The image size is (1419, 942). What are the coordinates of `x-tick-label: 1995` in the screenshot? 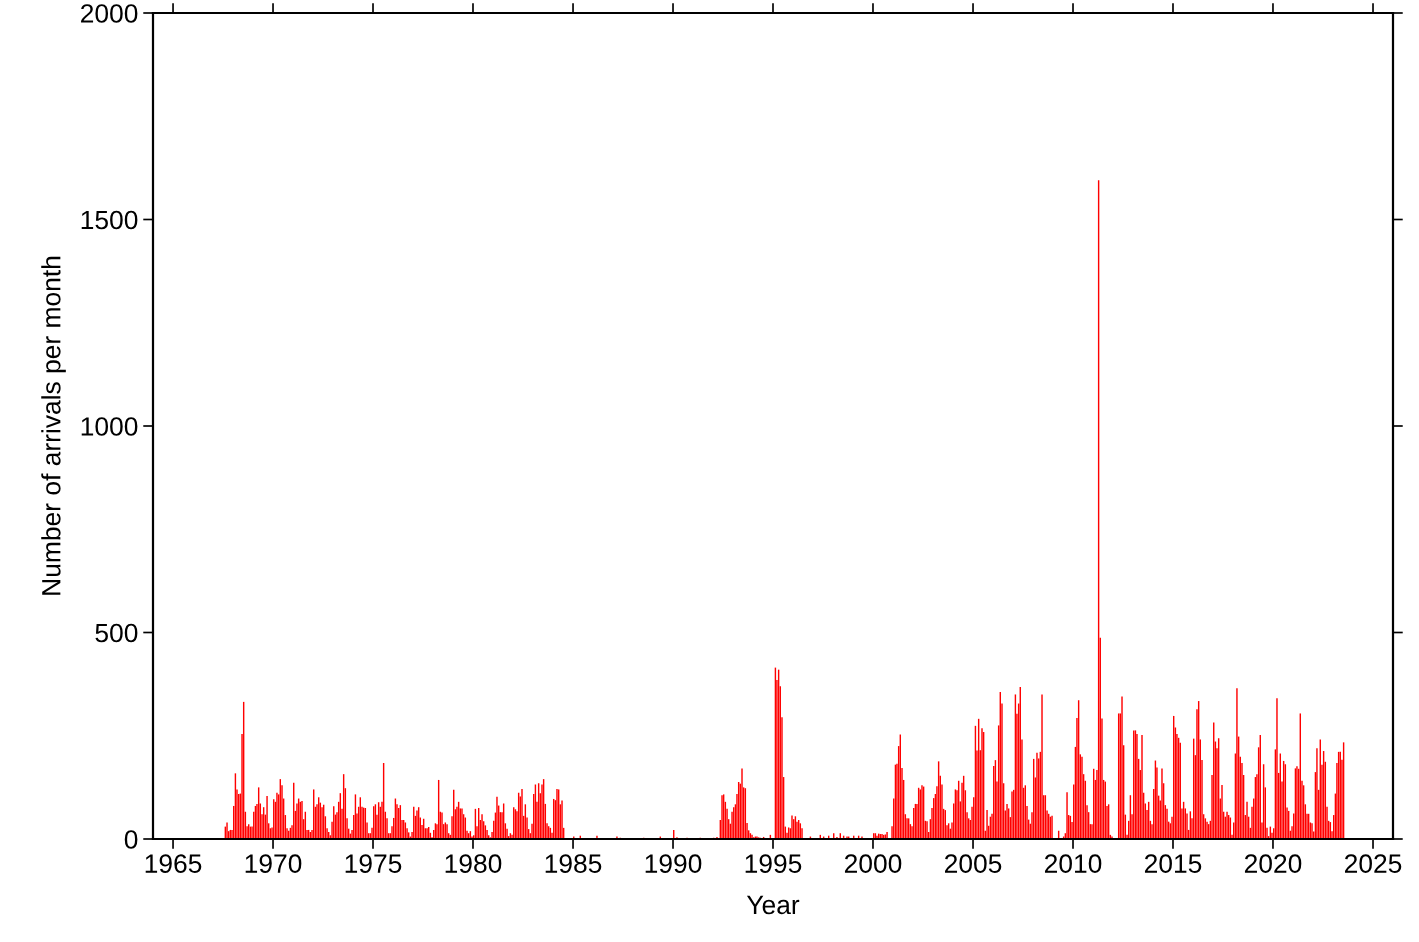 It's located at (773, 863).